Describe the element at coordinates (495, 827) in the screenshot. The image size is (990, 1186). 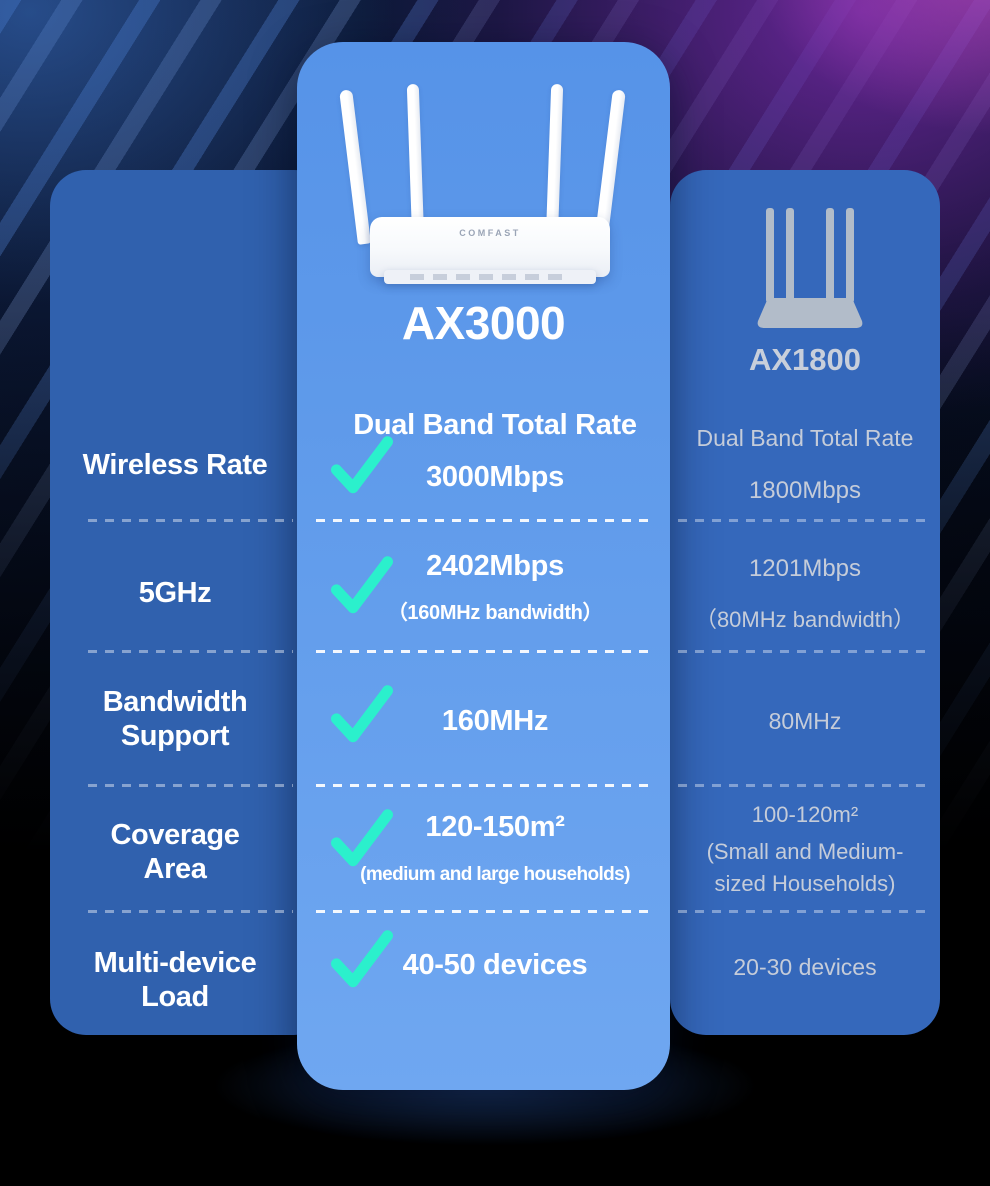
I see `featured-coverage-value: 120-150m²` at that location.